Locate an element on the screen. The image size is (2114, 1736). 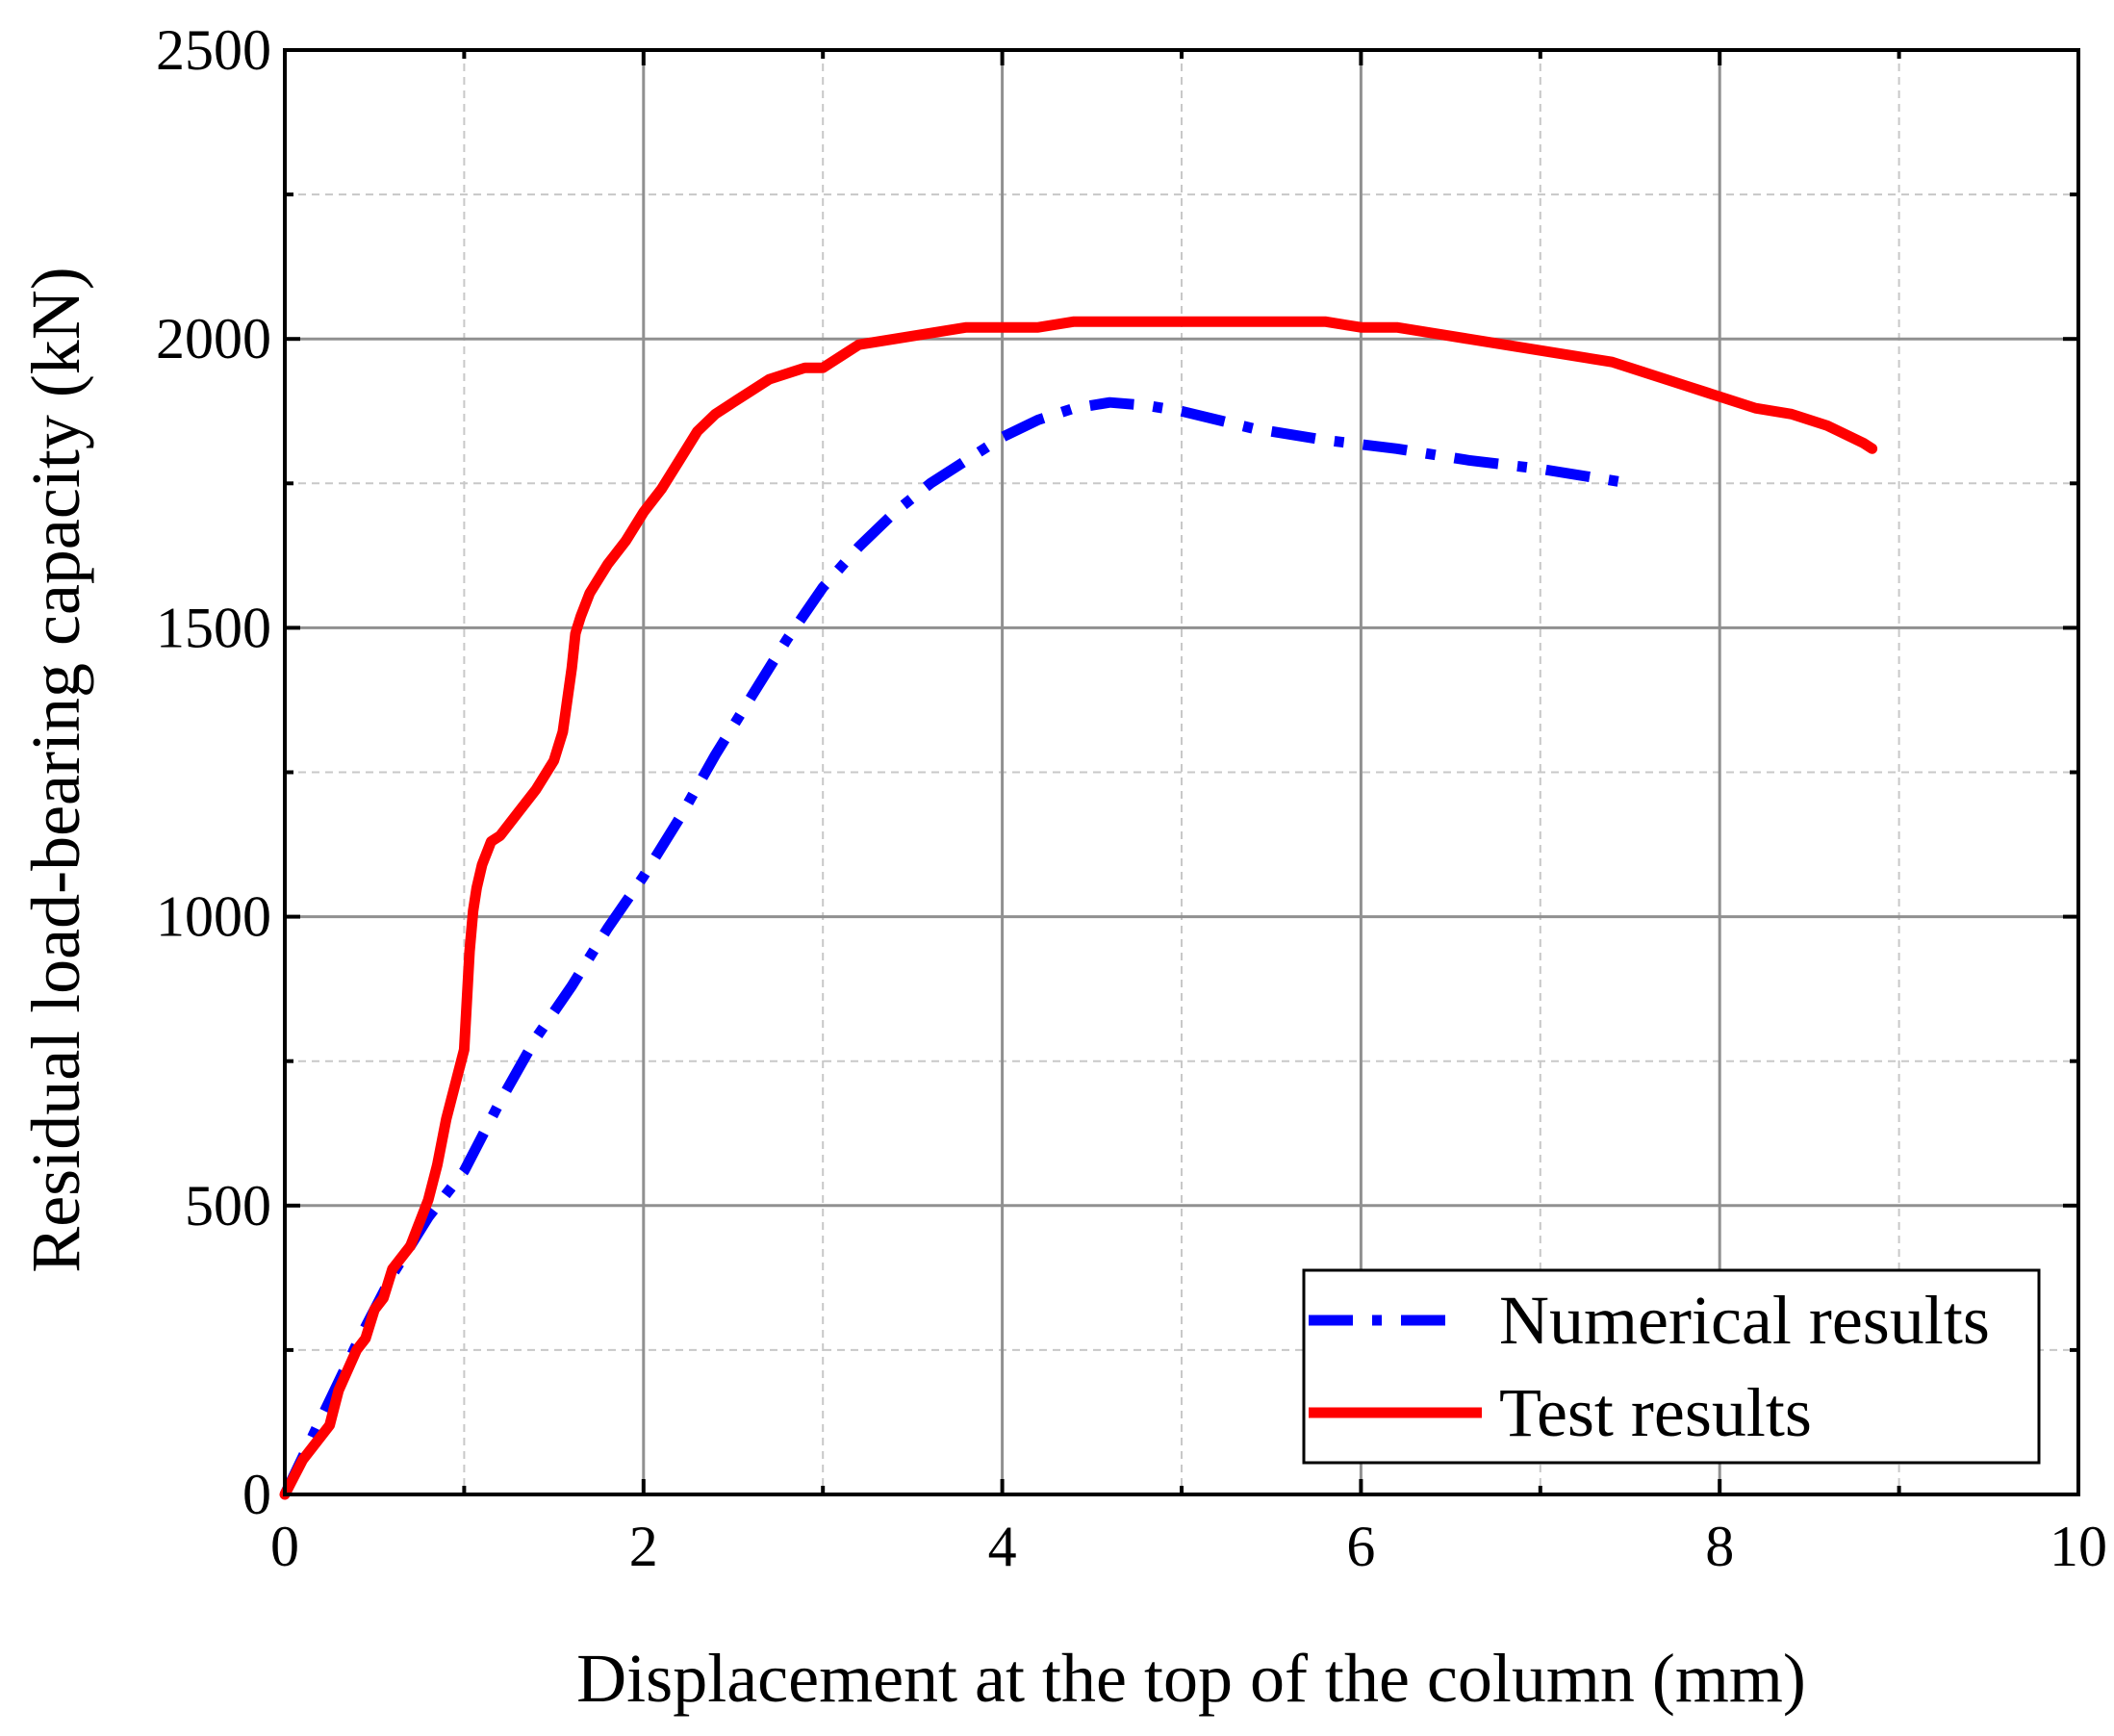
x-tick-label: 0 is located at coordinates (284, 1546).